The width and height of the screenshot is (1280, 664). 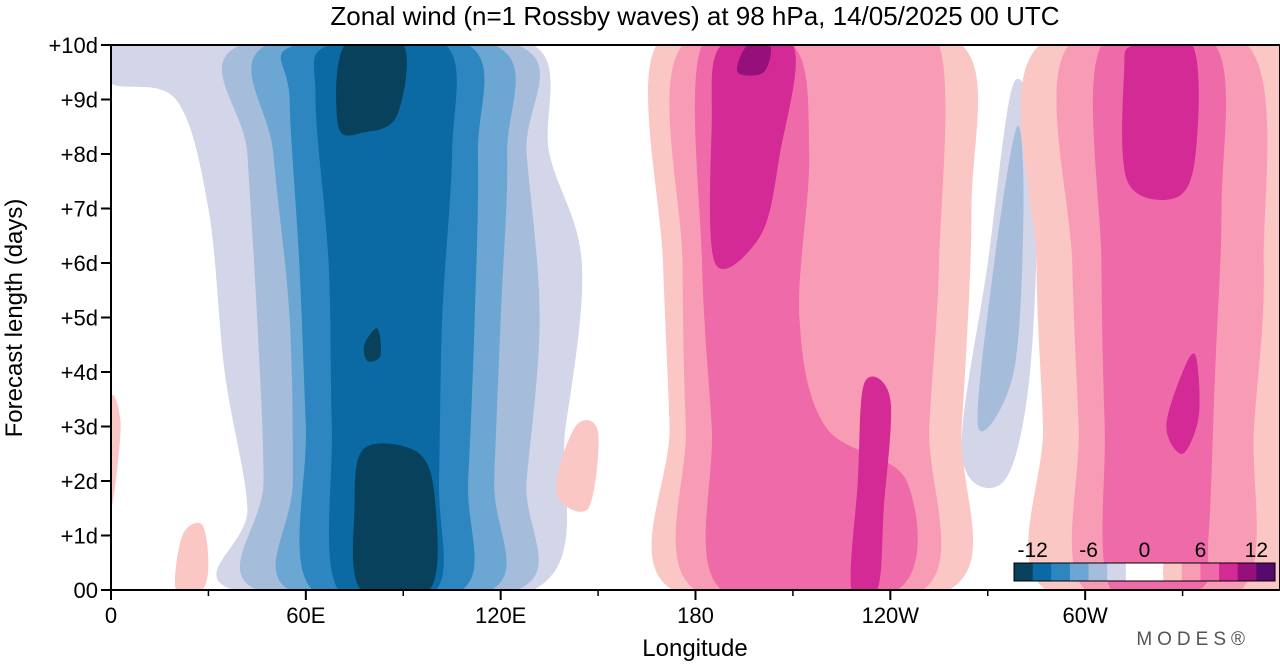 What do you see at coordinates (891, 615) in the screenshot?
I see `x-tick-label: 120W` at bounding box center [891, 615].